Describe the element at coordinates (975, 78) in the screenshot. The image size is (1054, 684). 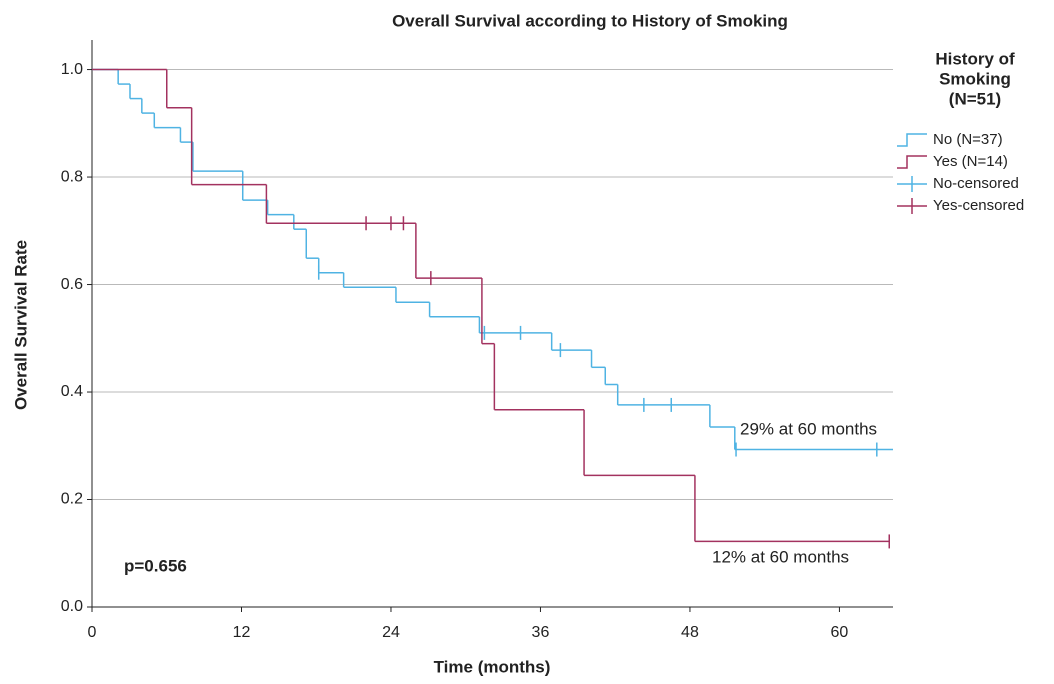
I see `legend-title: Smoking` at that location.